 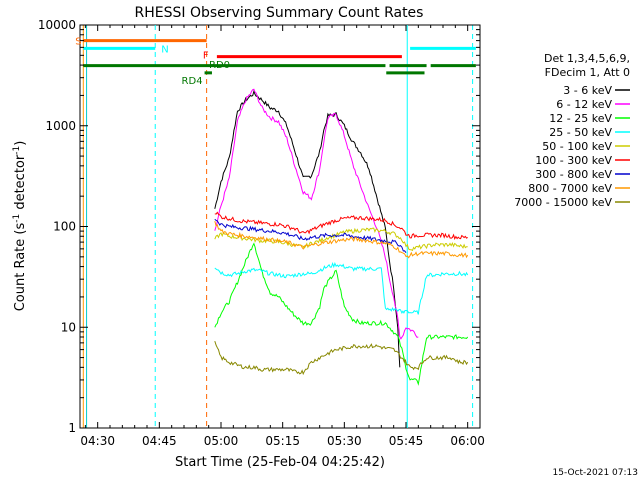 I want to click on y-tick-label-0: 1, so click(x=72, y=428).